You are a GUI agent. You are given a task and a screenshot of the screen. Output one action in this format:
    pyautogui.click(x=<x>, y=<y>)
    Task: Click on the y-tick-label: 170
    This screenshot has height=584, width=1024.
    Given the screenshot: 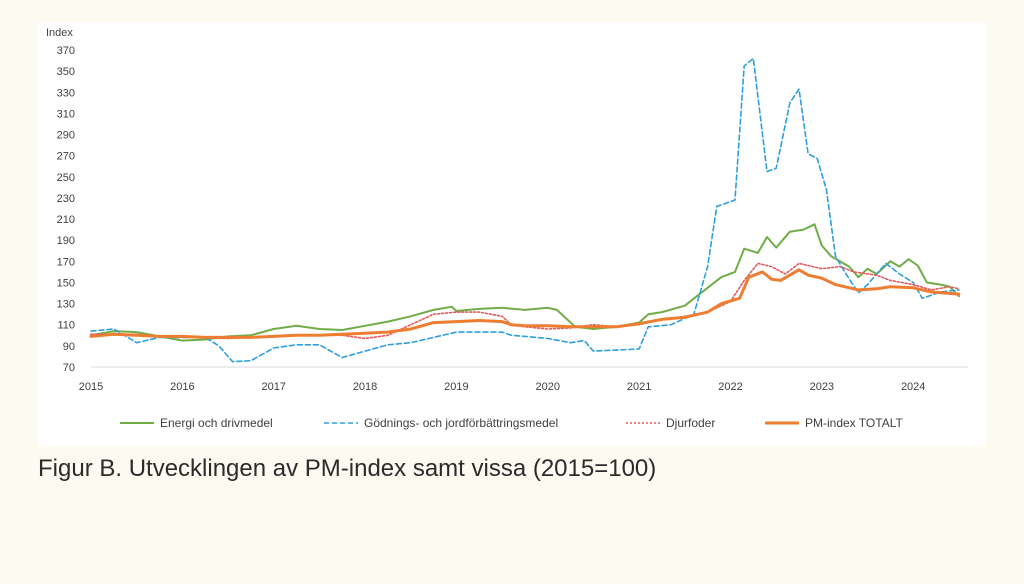 What is the action you would take?
    pyautogui.click(x=66, y=262)
    